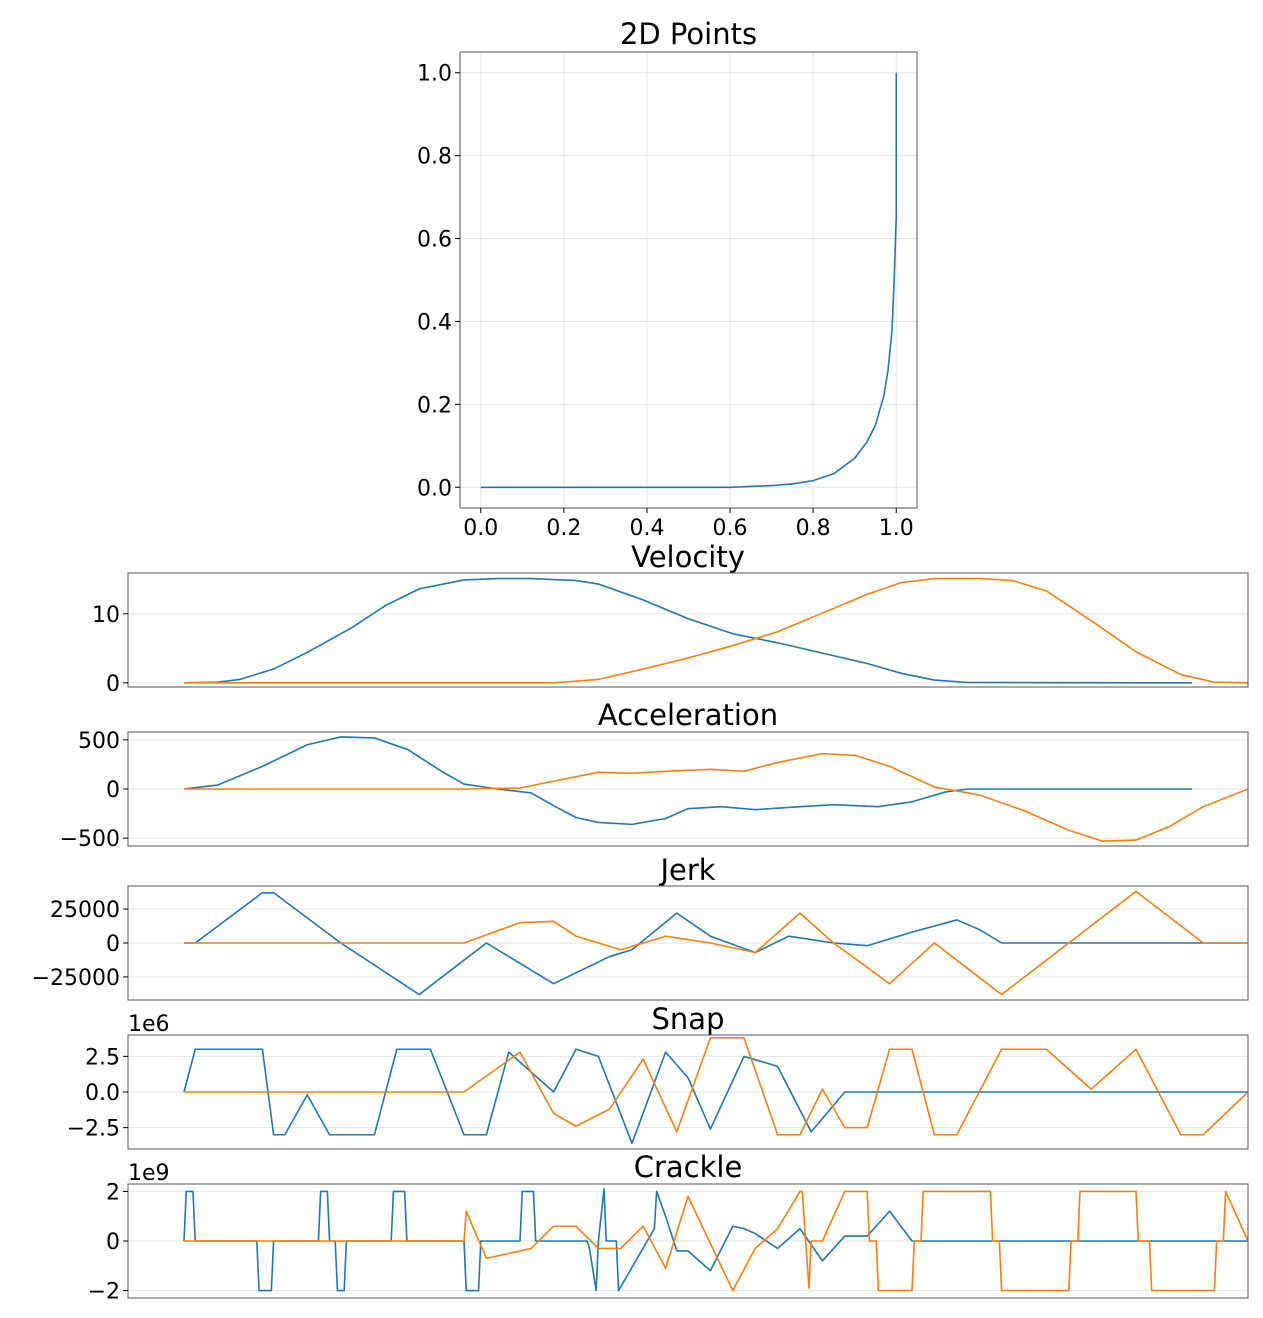 The image size is (1263, 1318). I want to click on snap-chart: Snap −2.5 0.0 2.5 1e6, so click(658, 1076).